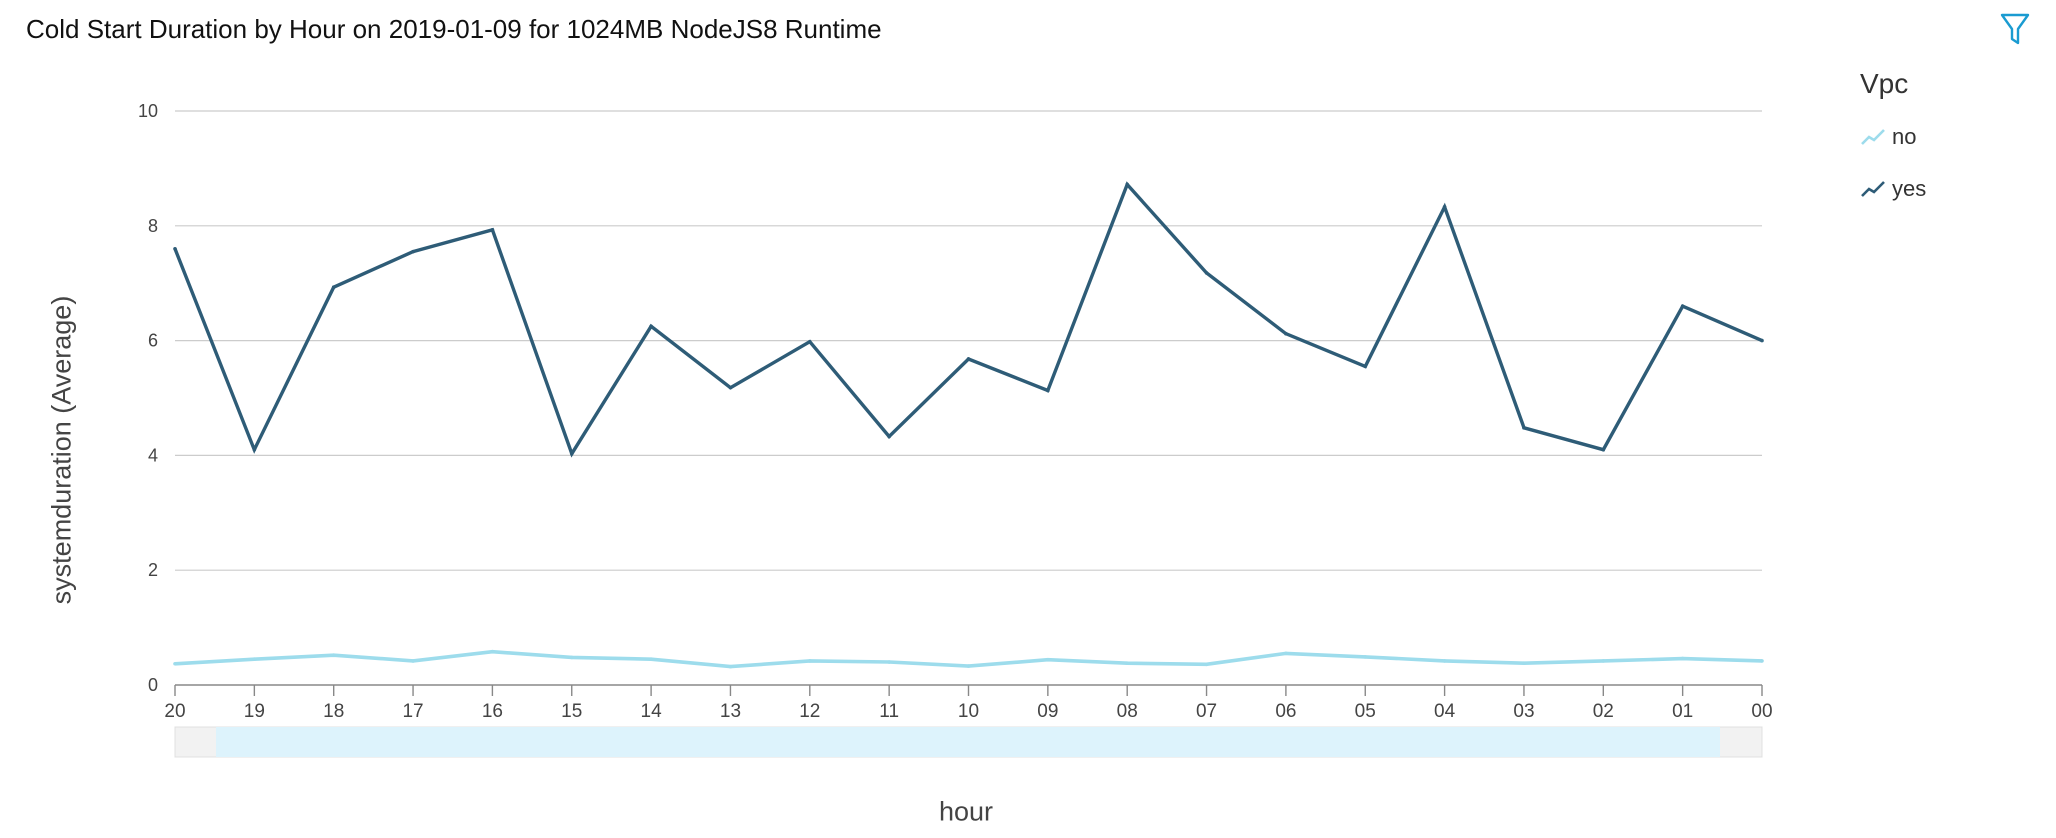 This screenshot has width=2056, height=838. I want to click on legend-item-label: no, so click(1904, 136).